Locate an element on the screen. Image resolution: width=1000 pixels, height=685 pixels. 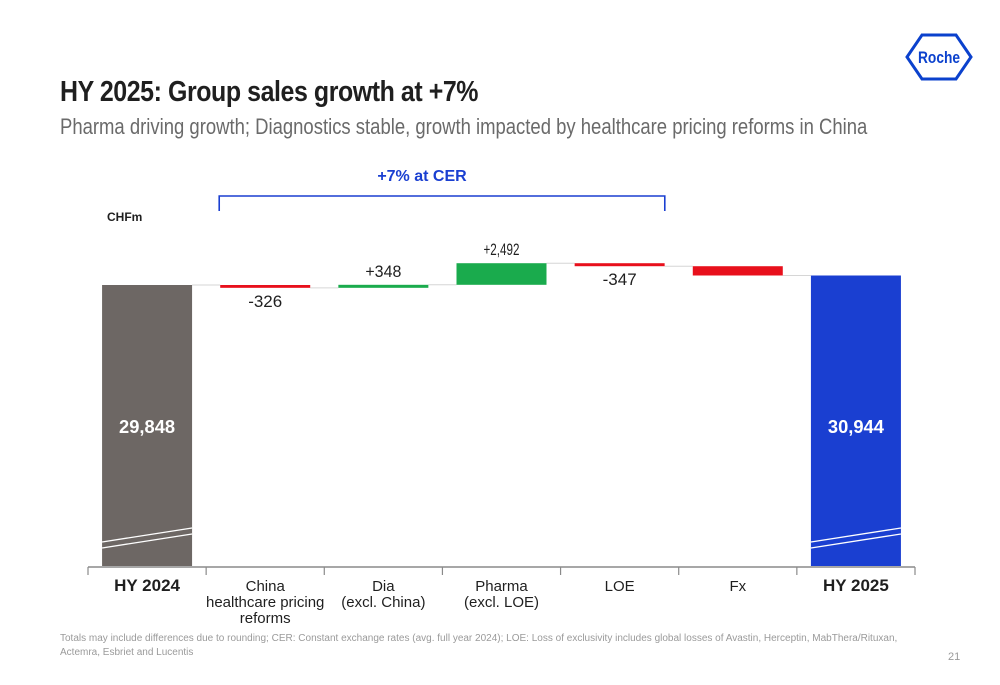
x-tick-label: HY 2025 is located at coordinates (856, 585).